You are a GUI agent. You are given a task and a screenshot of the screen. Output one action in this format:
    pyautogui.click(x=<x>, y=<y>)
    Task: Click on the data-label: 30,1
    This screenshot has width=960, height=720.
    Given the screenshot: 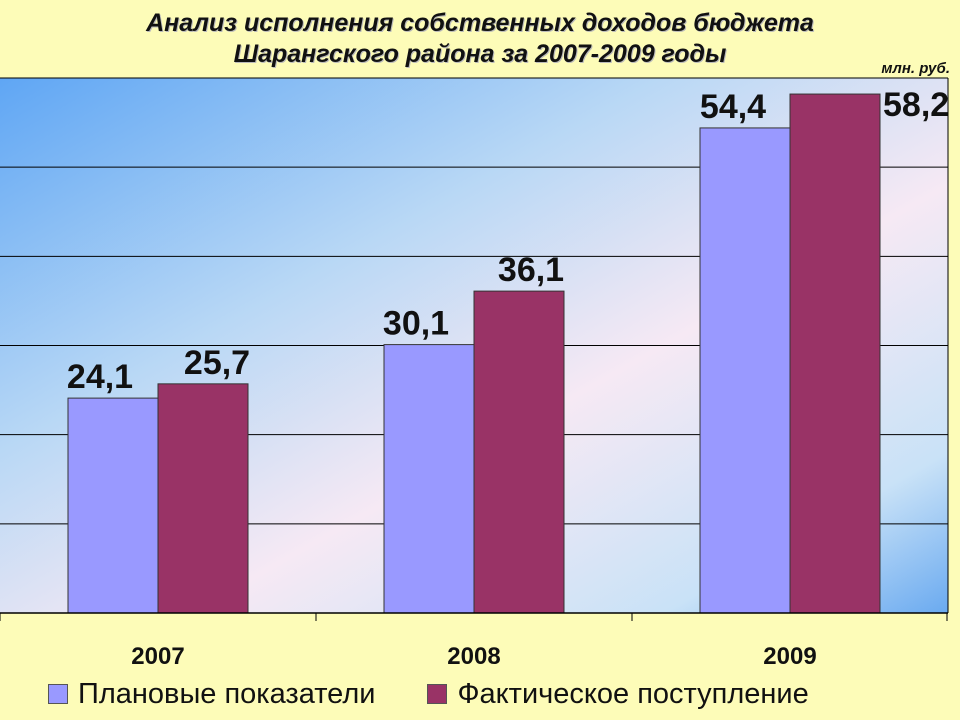 What is the action you would take?
    pyautogui.click(x=416, y=324)
    